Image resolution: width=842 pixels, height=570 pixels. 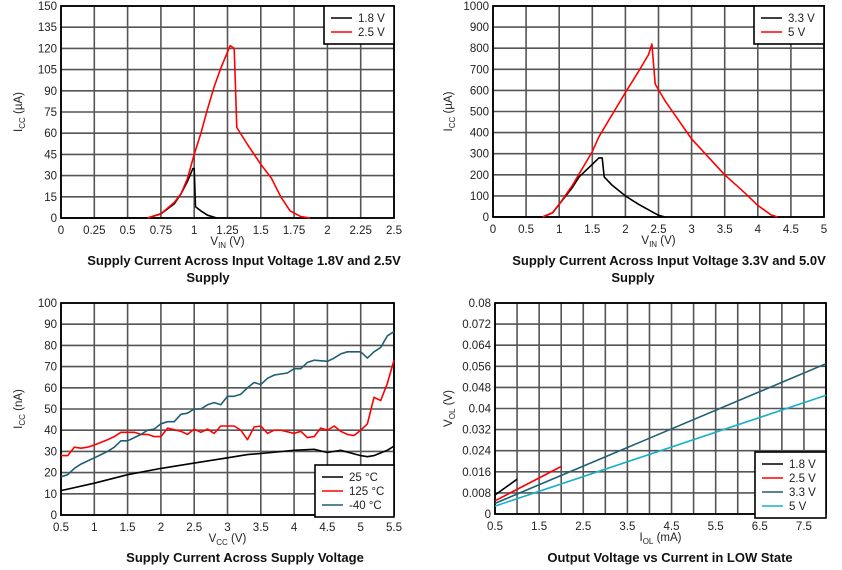 What do you see at coordinates (94, 231) in the screenshot?
I see `x-tick-label: 0.25` at bounding box center [94, 231].